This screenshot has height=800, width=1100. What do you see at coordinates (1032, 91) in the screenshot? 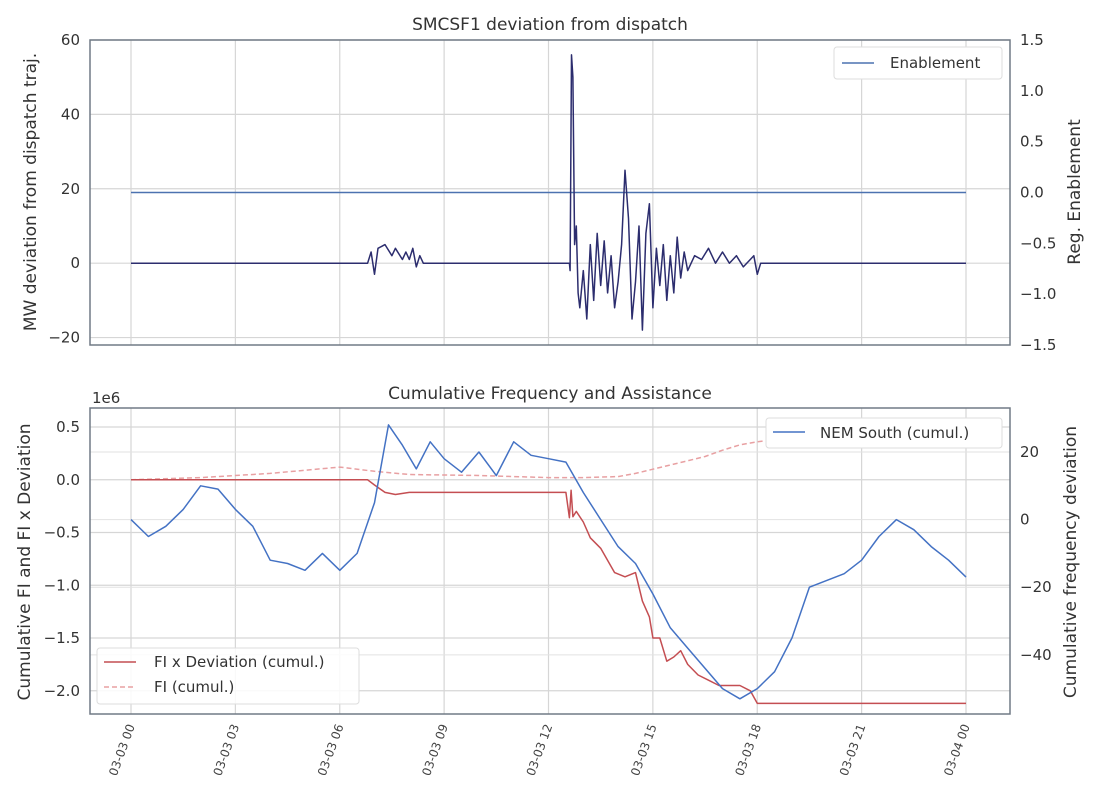
I see `top-right-tick-label: 1.0` at bounding box center [1032, 91].